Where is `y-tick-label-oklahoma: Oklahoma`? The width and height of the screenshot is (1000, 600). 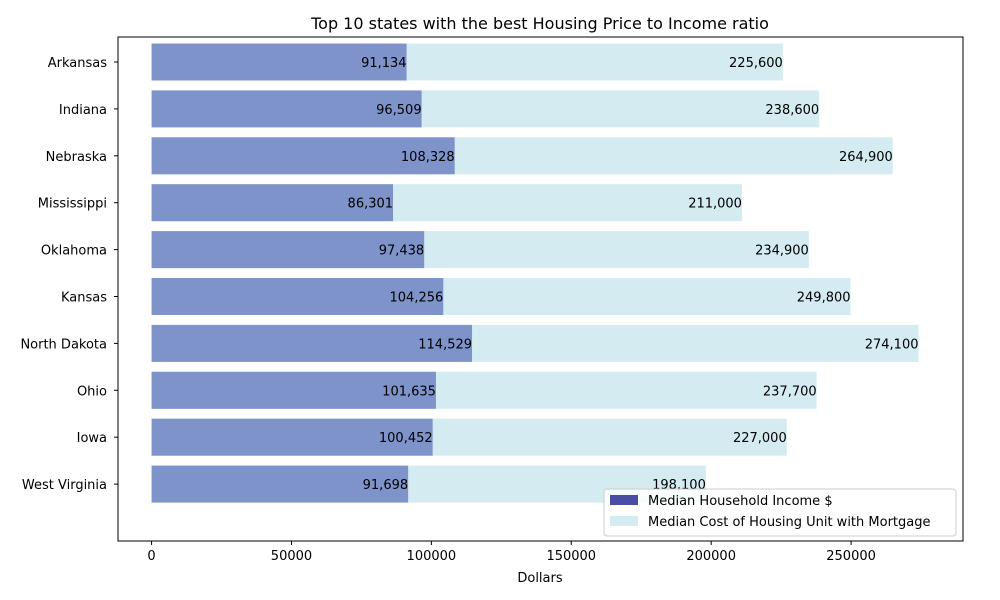 y-tick-label-oklahoma: Oklahoma is located at coordinates (74, 251).